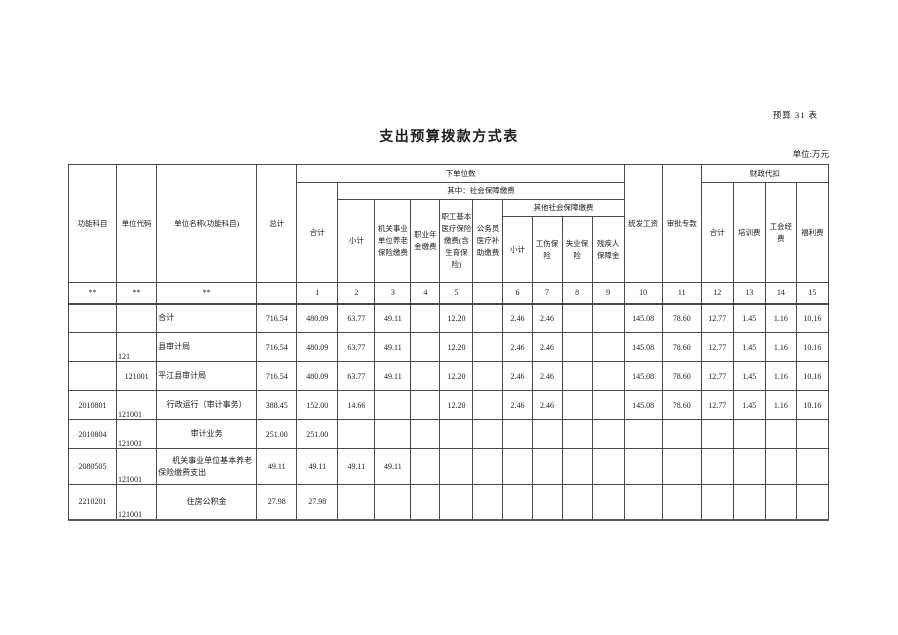 The image size is (898, 635). Describe the element at coordinates (425, 293) in the screenshot. I see `column-index-cell: 4` at that location.